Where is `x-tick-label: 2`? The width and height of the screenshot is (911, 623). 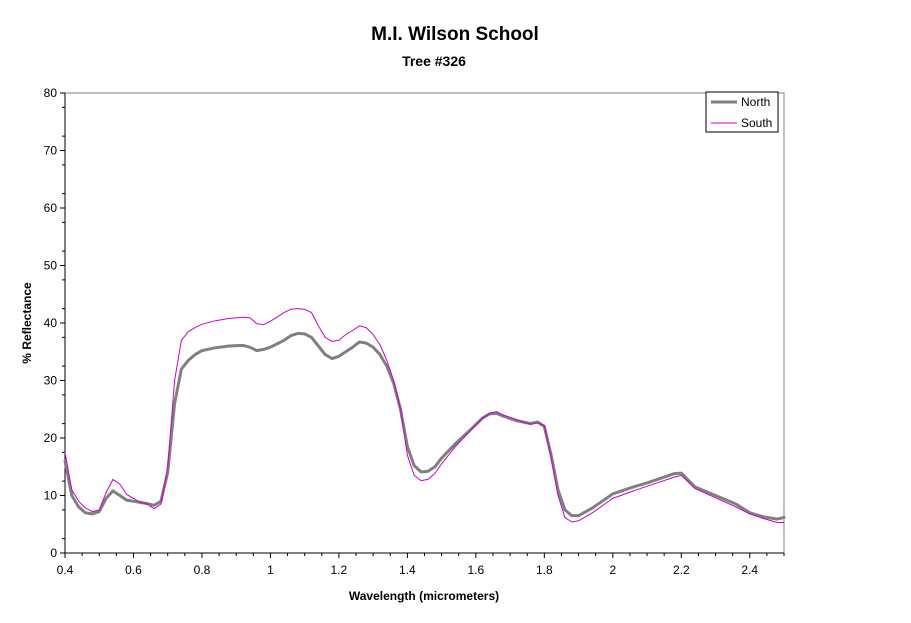 x-tick-label: 2 is located at coordinates (612, 570).